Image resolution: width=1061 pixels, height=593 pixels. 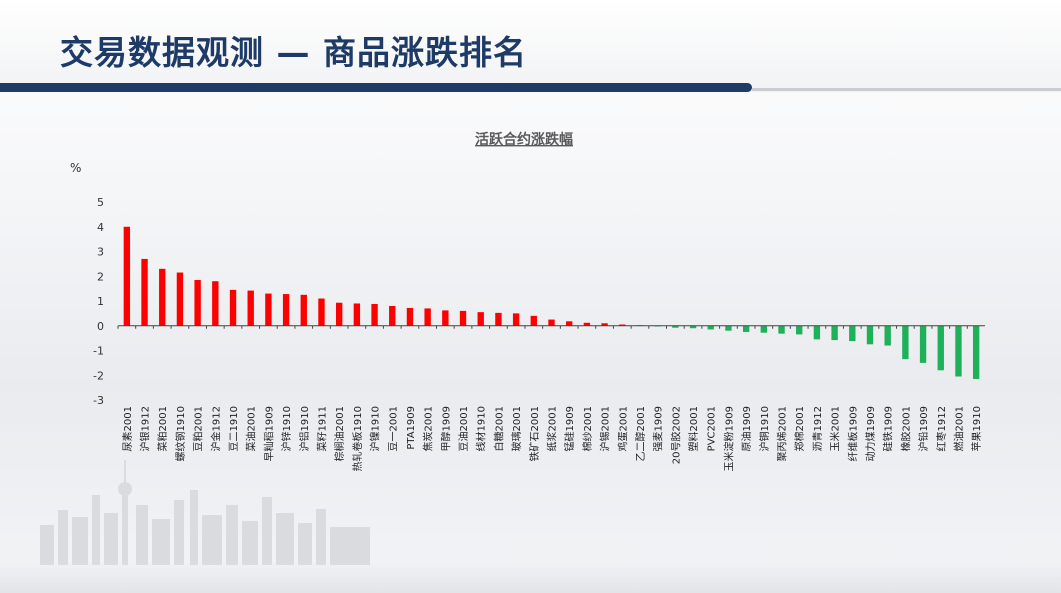 What do you see at coordinates (569, 428) in the screenshot?
I see `x-tick-label: 锰硅1909` at bounding box center [569, 428].